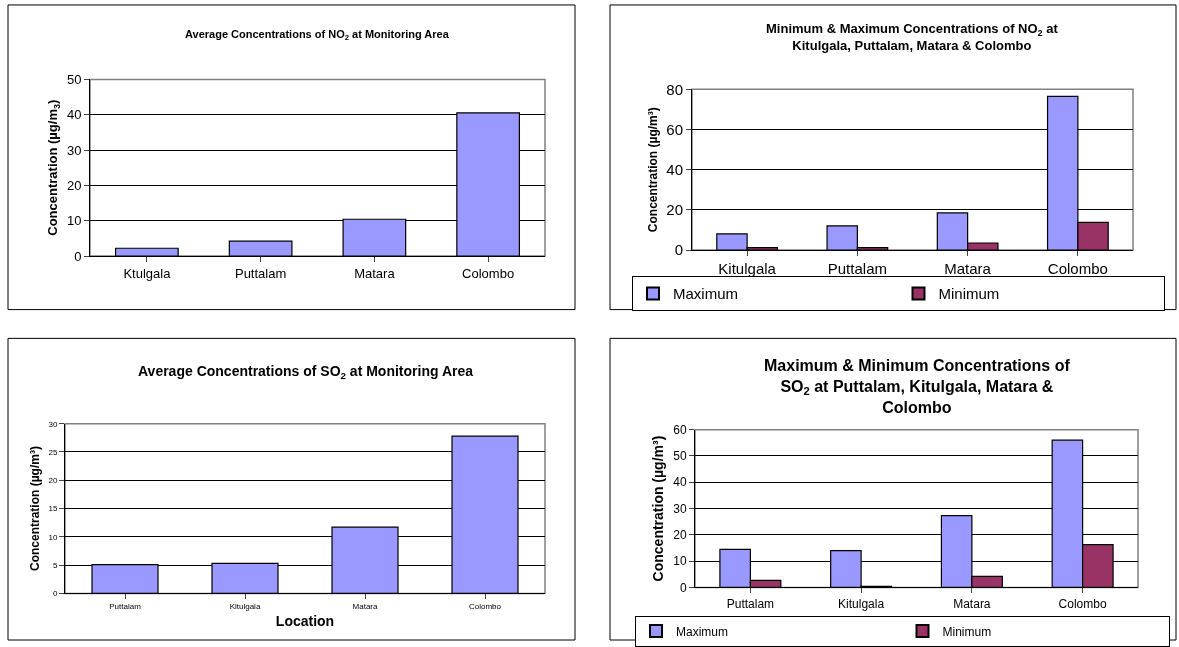  I want to click on chart-title: Average Concentrations of SO$_{2}$ at Monitoring Area, so click(306, 372).